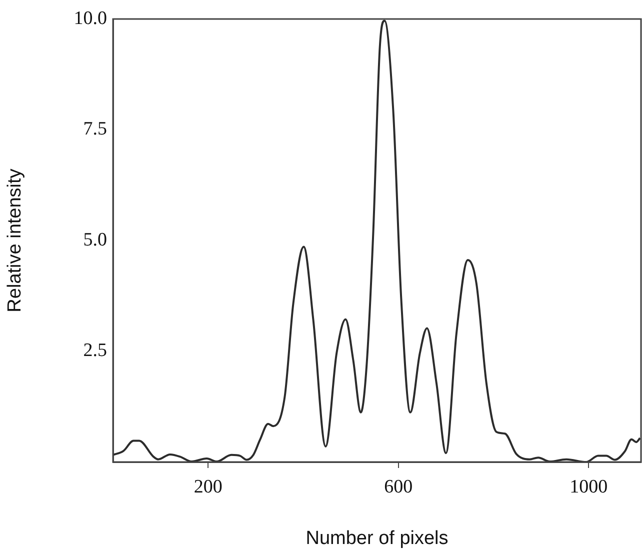 Image resolution: width=642 pixels, height=554 pixels. Describe the element at coordinates (208, 487) in the screenshot. I see `x-tick-label: 200` at that location.